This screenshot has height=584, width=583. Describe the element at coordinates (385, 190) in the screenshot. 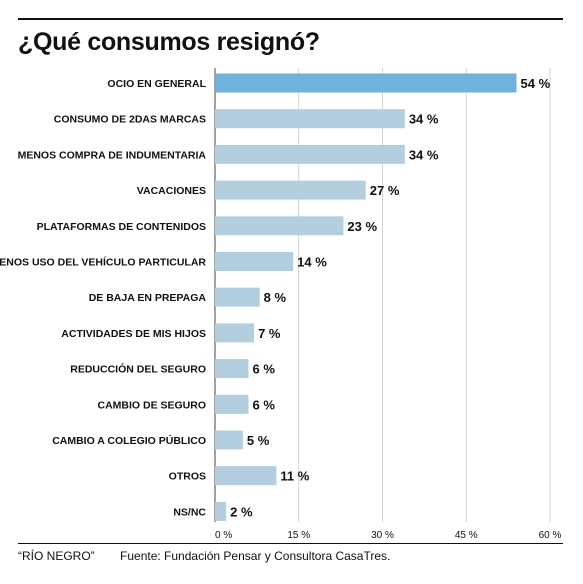

I see `value-label: 27 %` at that location.